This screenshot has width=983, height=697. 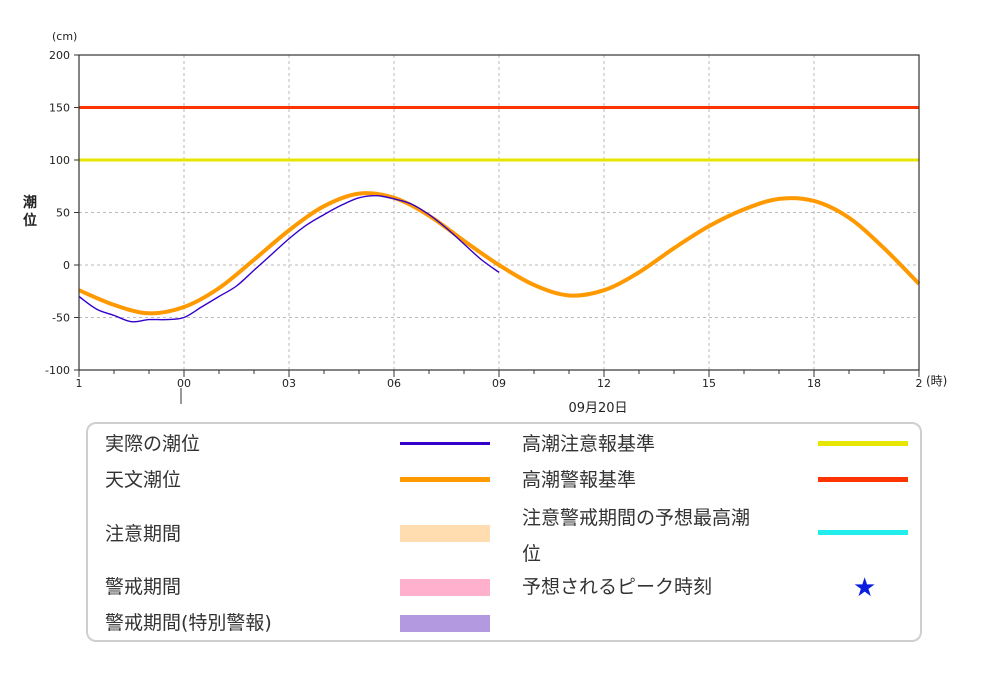 I want to click on x-tick-label: 1, so click(x=79, y=383).